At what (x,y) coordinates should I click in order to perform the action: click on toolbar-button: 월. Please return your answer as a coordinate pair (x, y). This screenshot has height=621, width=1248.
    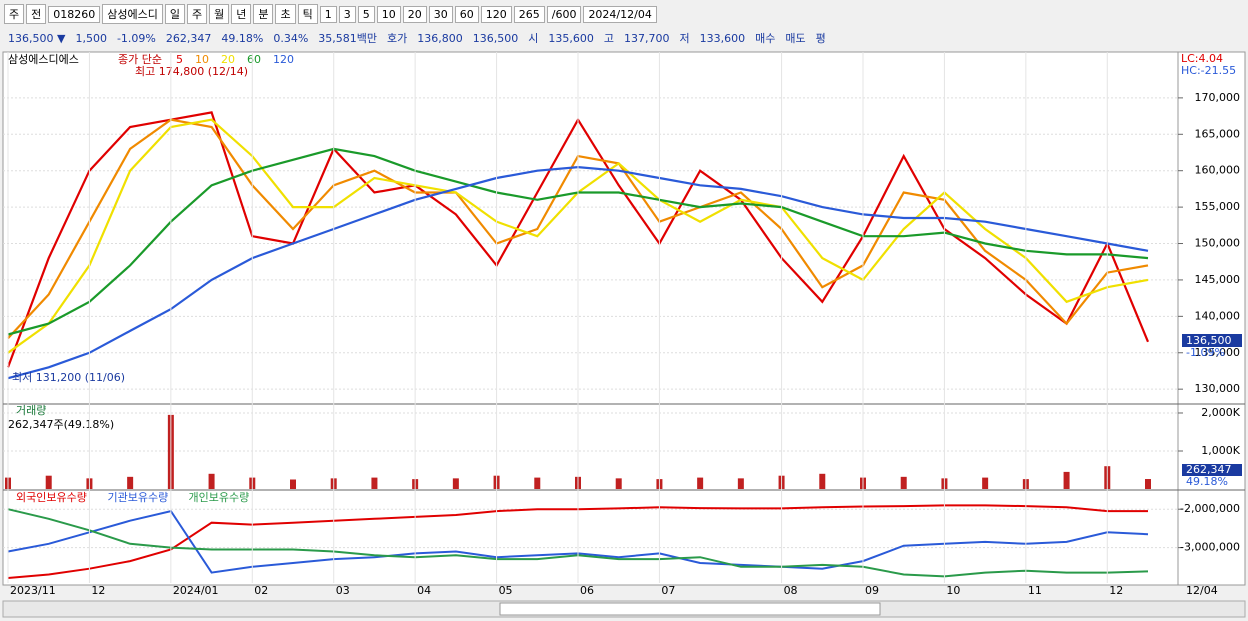
    Looking at the image, I should click on (219, 14).